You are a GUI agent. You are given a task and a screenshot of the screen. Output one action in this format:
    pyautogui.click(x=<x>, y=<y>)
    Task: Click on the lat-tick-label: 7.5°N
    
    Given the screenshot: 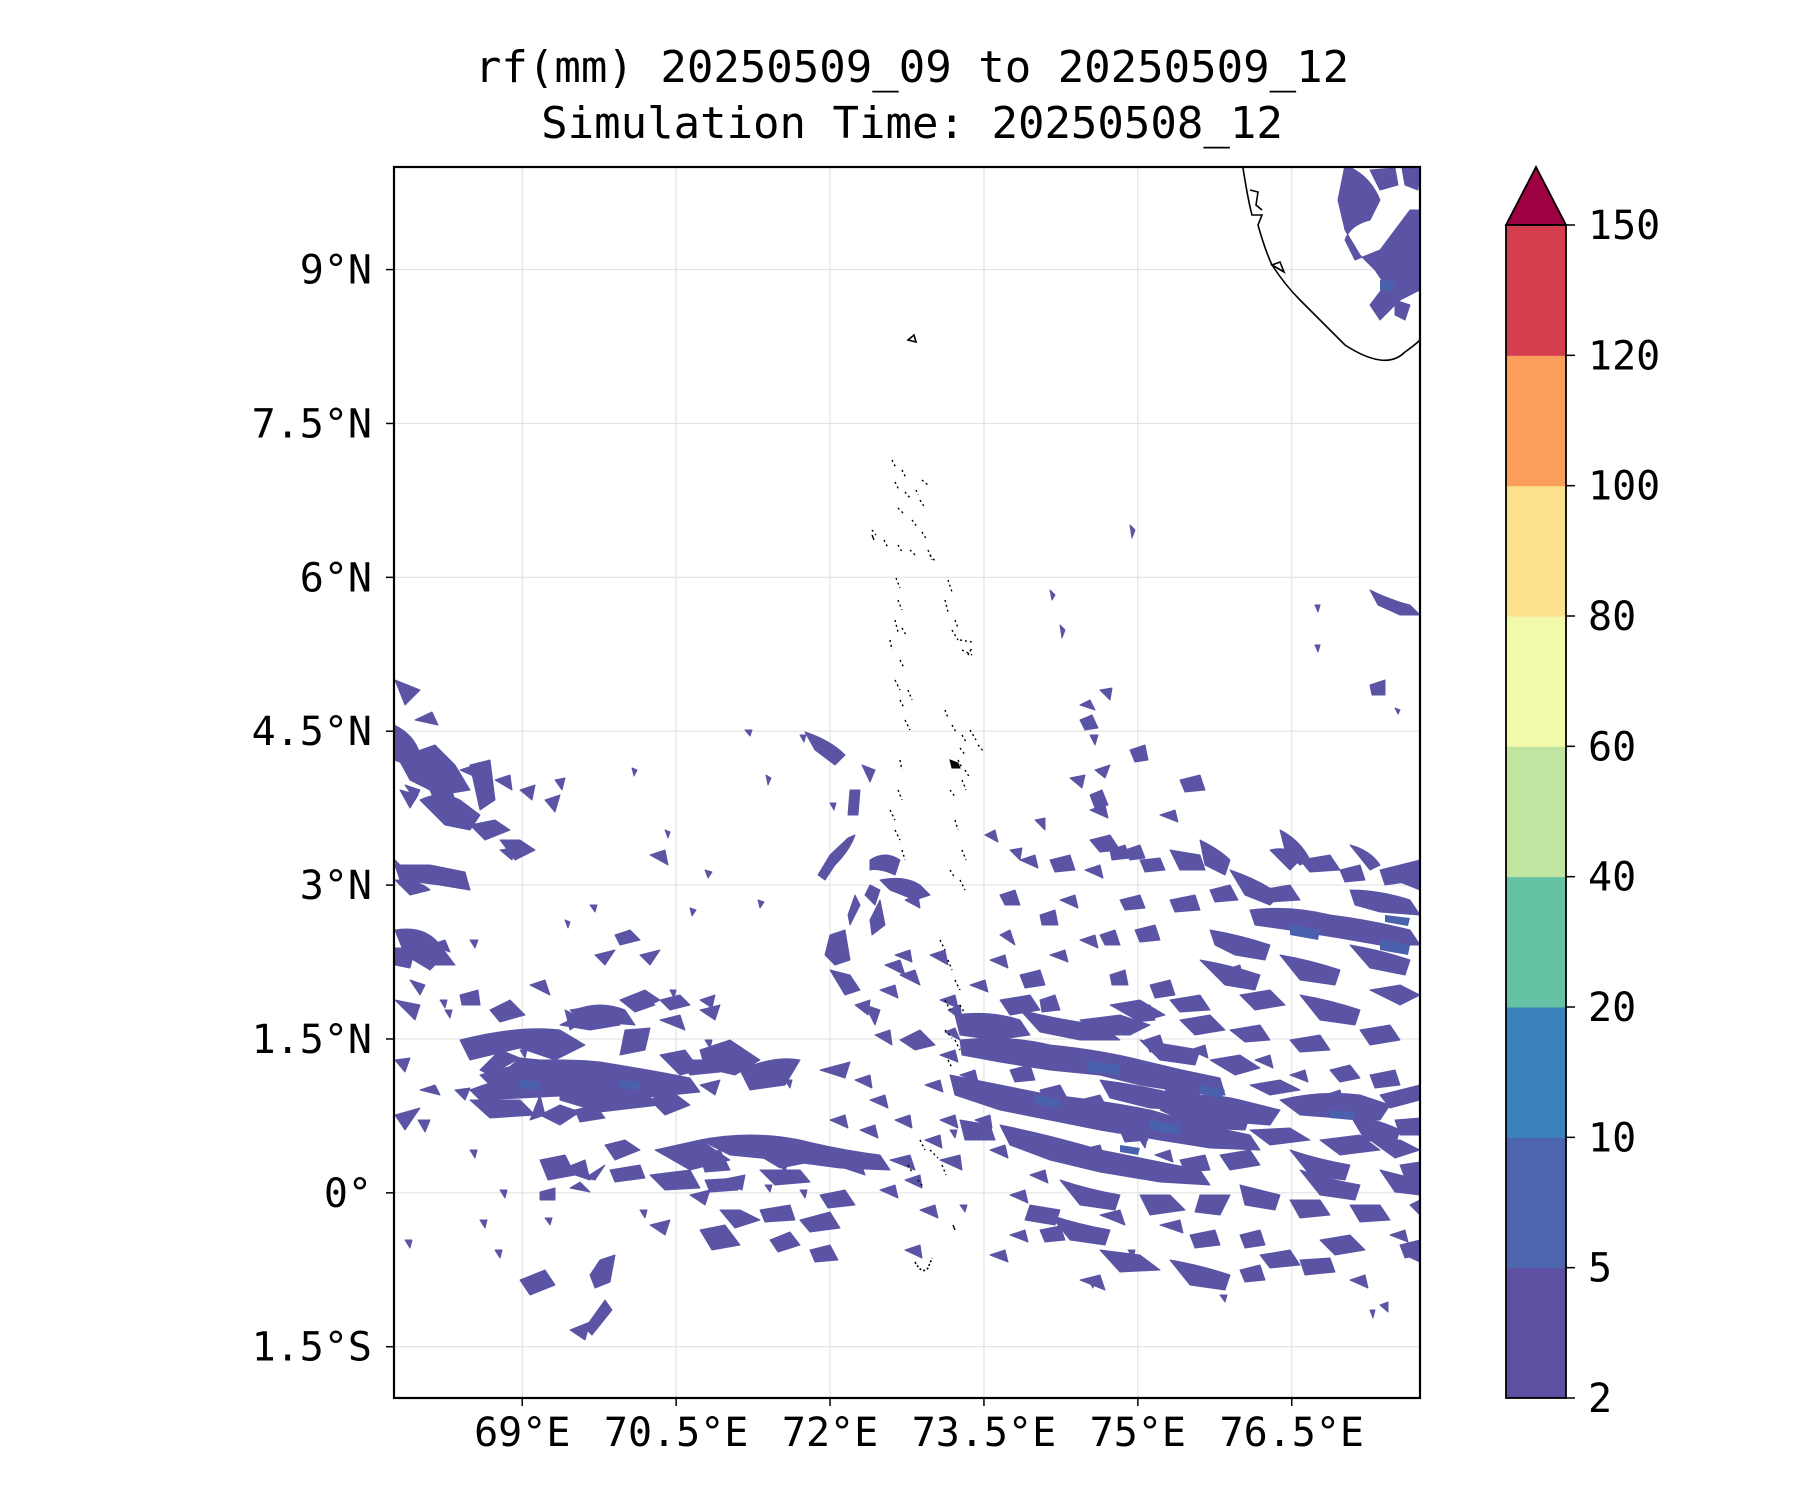 What is the action you would take?
    pyautogui.click(x=312, y=424)
    